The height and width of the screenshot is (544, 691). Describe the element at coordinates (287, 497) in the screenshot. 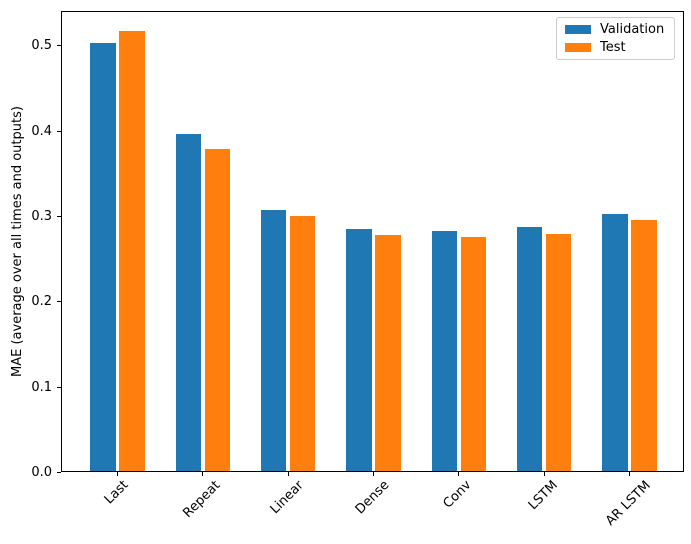

I see `x-tick-label: Linear` at that location.